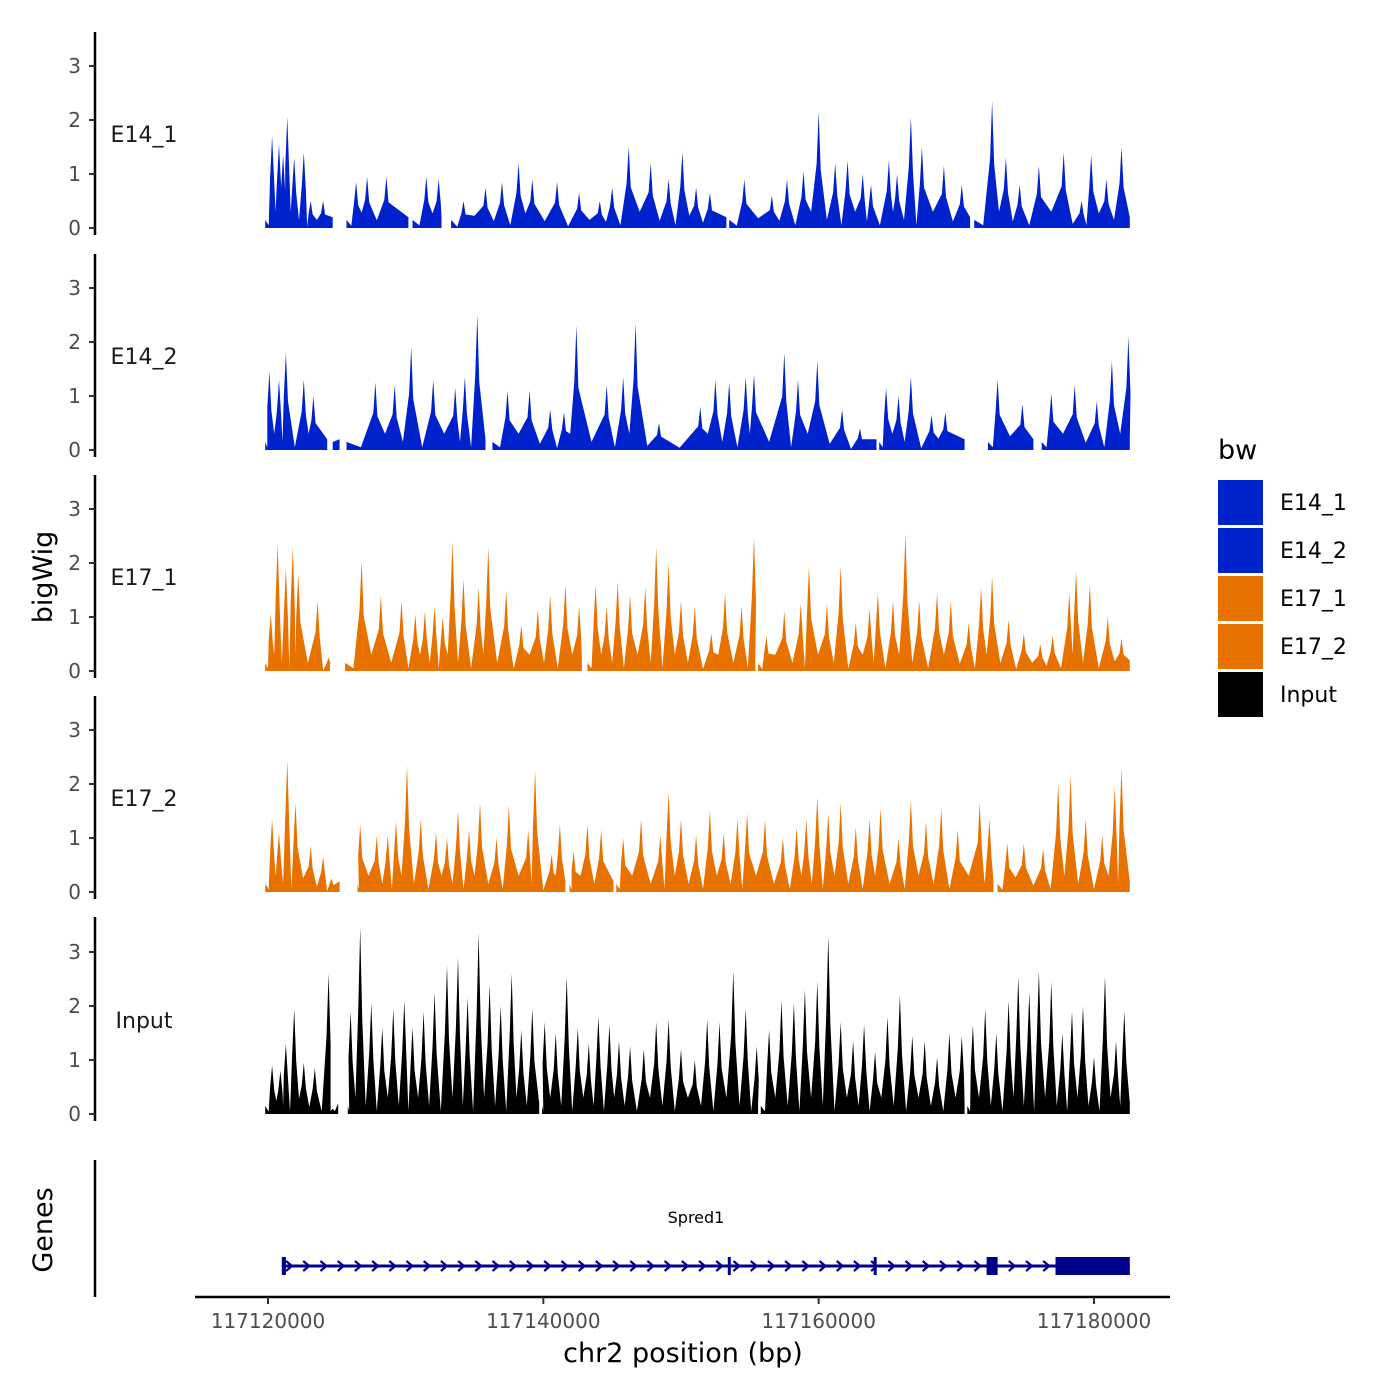 Image resolution: width=1400 pixels, height=1400 pixels. What do you see at coordinates (1313, 551) in the screenshot?
I see `legend-entry-label: E14_2` at bounding box center [1313, 551].